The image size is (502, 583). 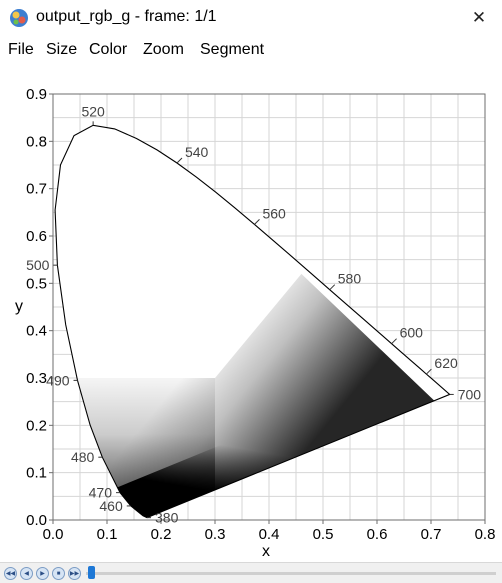 What do you see at coordinates (323, 534) in the screenshot?
I see `x-tick-label: 0.5` at bounding box center [323, 534].